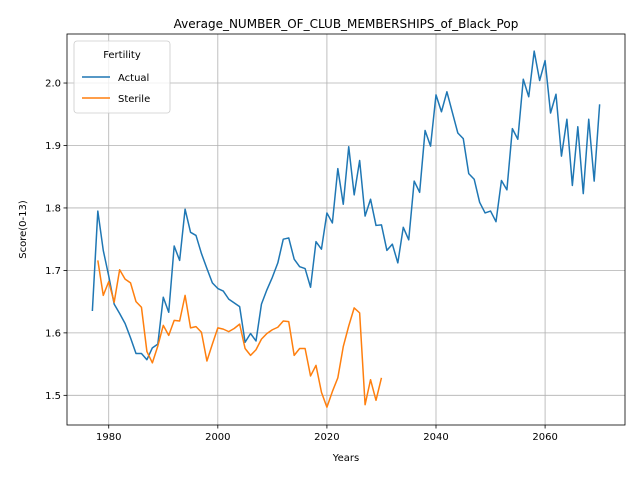 The height and width of the screenshot is (480, 640). Describe the element at coordinates (23, 229) in the screenshot. I see `y-axis-label: Score(0-13)` at that location.